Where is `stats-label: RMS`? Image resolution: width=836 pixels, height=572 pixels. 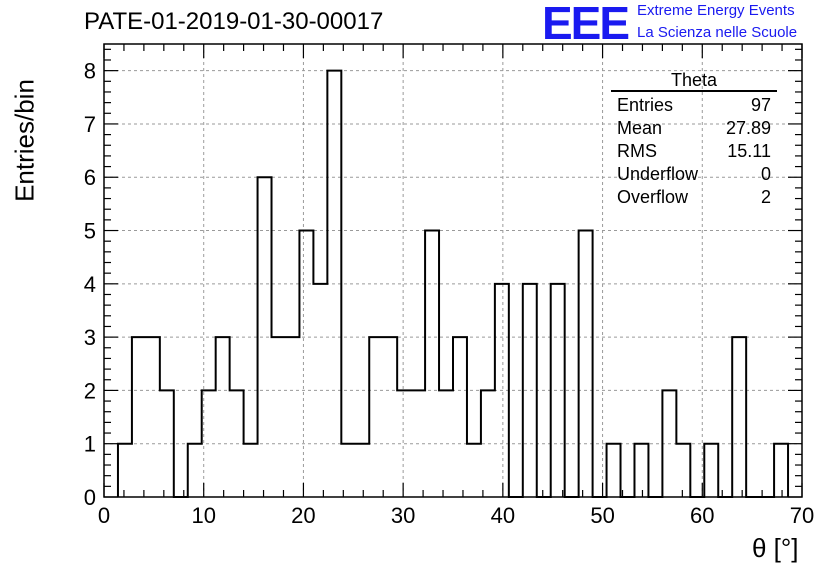 stats-label: RMS is located at coordinates (637, 151).